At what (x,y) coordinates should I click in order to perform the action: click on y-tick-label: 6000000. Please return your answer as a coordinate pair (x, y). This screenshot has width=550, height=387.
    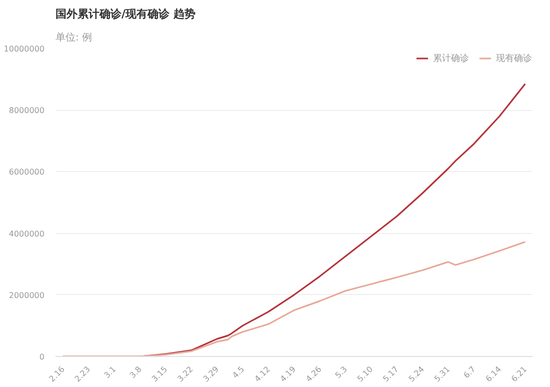
    Looking at the image, I should click on (26, 172).